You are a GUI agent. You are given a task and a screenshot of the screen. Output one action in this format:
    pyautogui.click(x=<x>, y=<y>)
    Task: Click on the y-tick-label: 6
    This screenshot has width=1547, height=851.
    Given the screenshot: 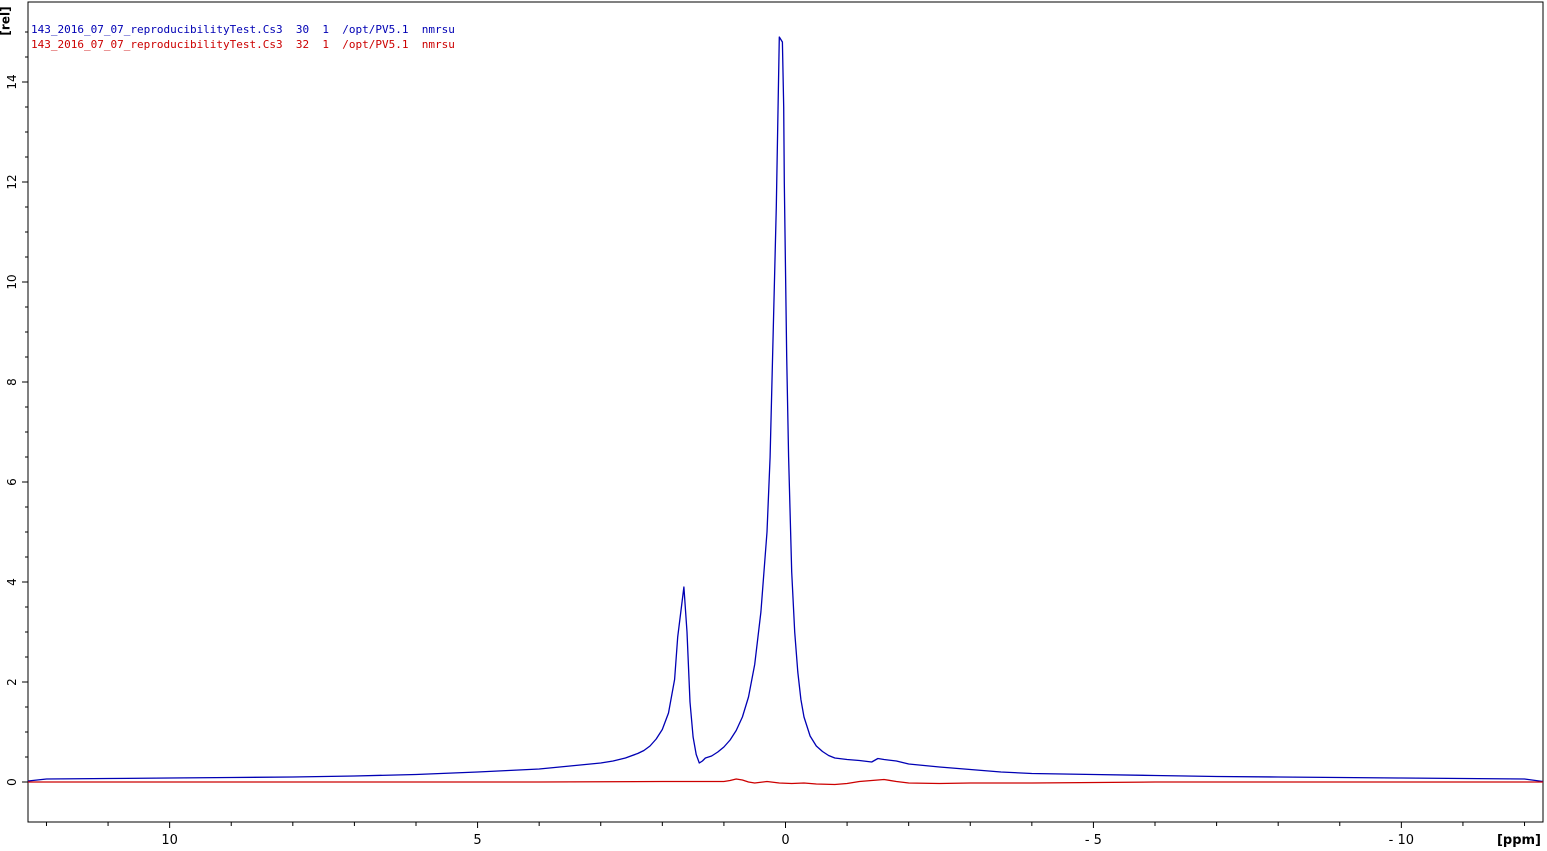 What is the action you would take?
    pyautogui.click(x=12, y=482)
    